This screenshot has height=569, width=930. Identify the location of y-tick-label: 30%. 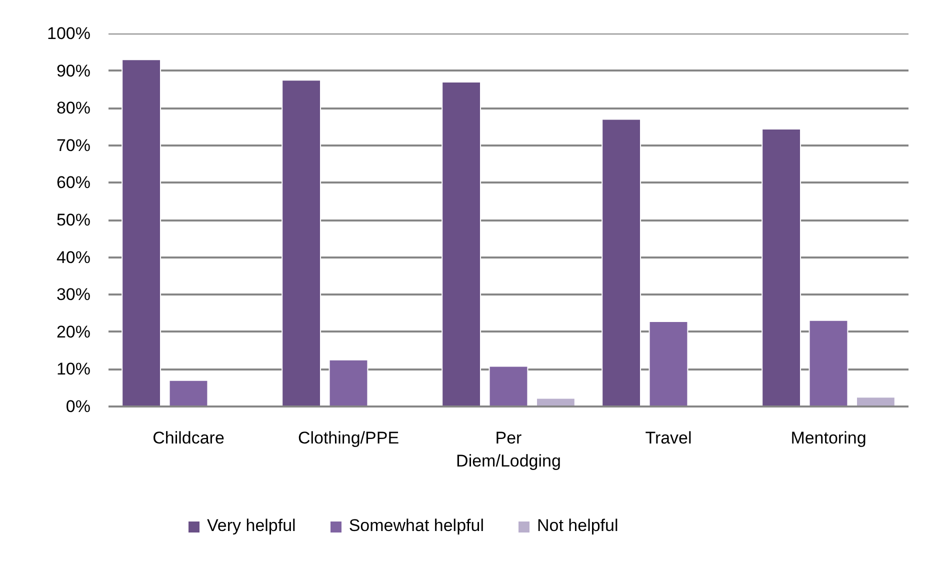
(73, 294).